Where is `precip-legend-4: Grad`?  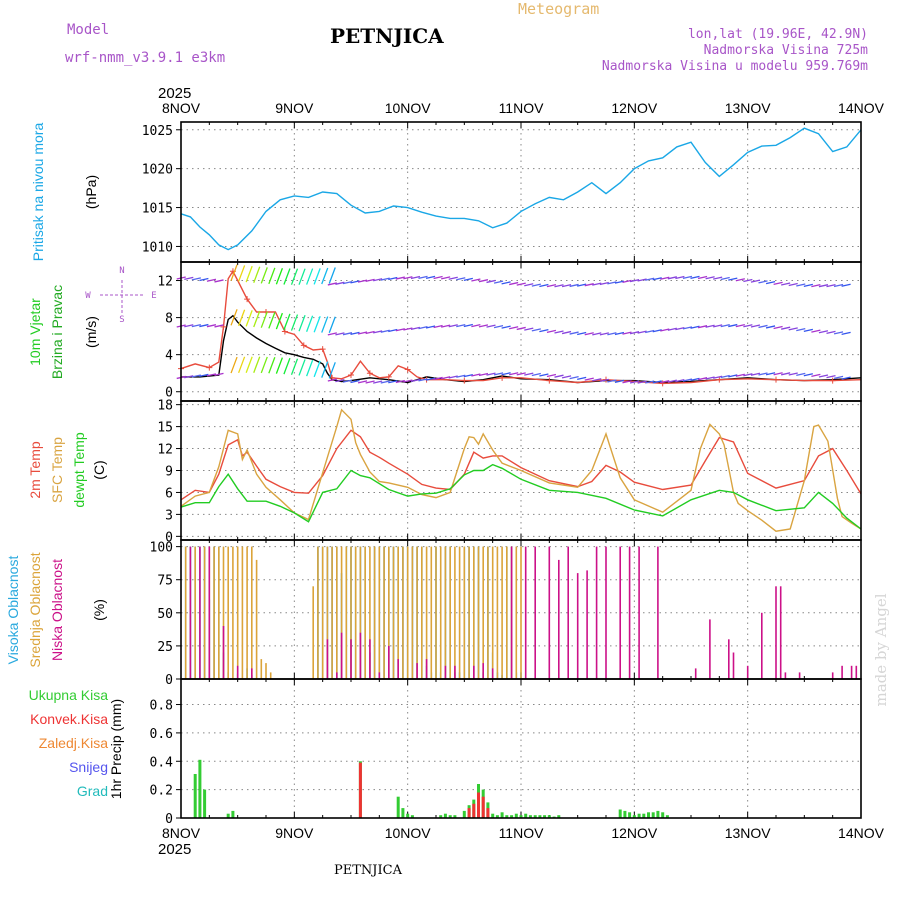 precip-legend-4: Grad is located at coordinates (92, 791).